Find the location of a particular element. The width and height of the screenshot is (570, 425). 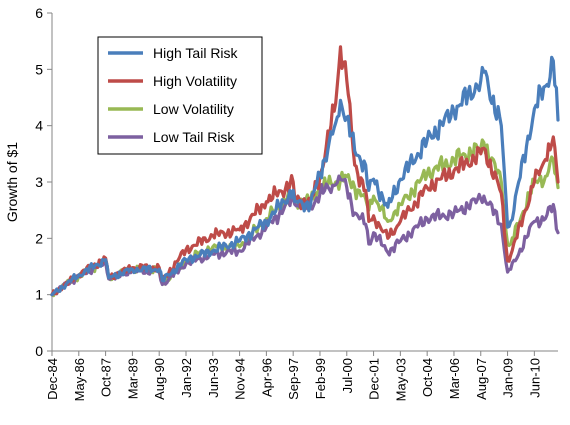

x-tick-label: Mar-89 is located at coordinates (132, 378).